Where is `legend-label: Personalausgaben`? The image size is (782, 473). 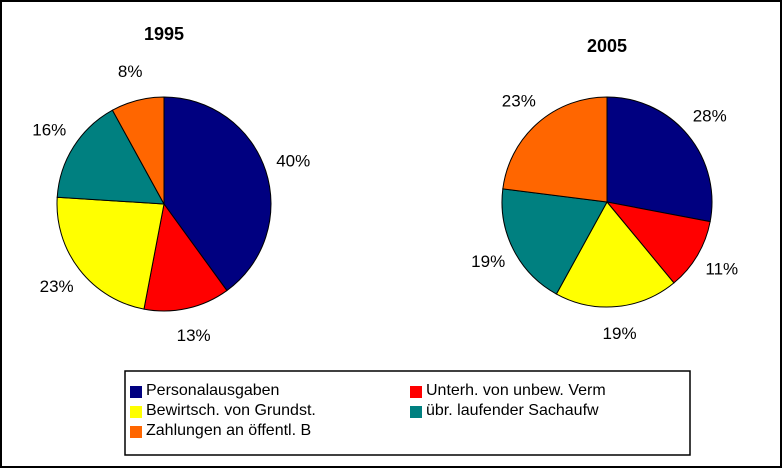 legend-label: Personalausgaben is located at coordinates (212, 390).